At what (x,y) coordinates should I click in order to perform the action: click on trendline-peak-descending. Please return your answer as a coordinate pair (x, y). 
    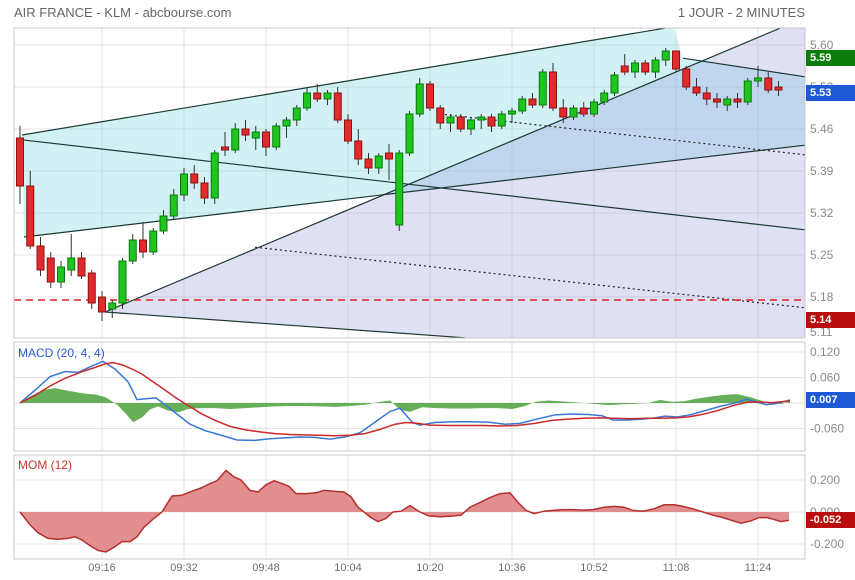
    Looking at the image, I should click on (743, 67).